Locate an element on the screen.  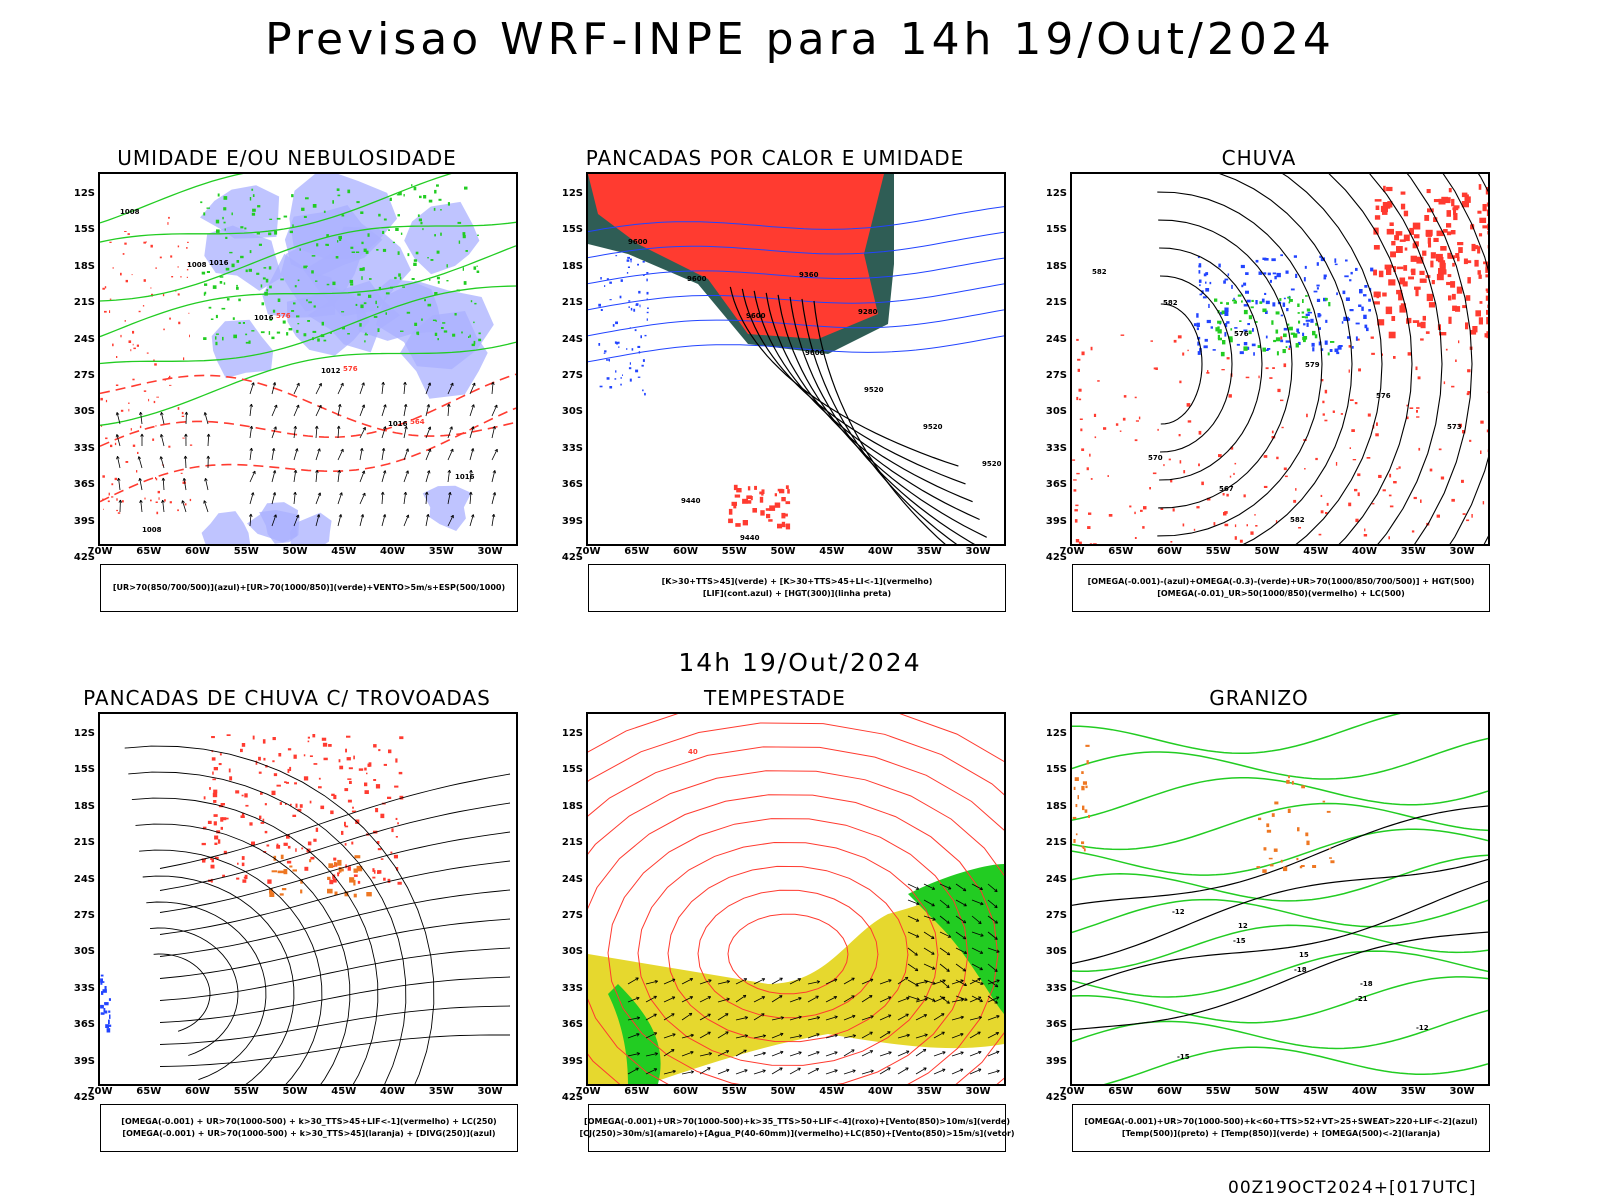
contour-label: 9600 is located at coordinates (697, 279).